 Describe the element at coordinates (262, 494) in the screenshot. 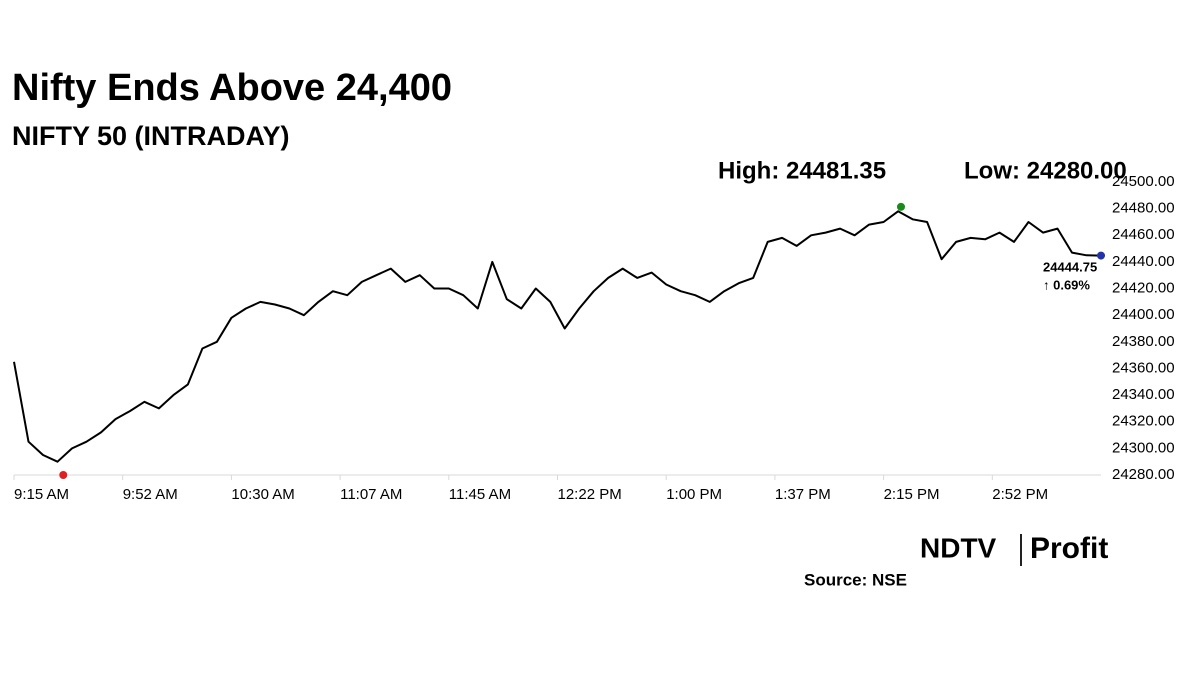

I see `x-tick-label: 10:30 AM` at that location.